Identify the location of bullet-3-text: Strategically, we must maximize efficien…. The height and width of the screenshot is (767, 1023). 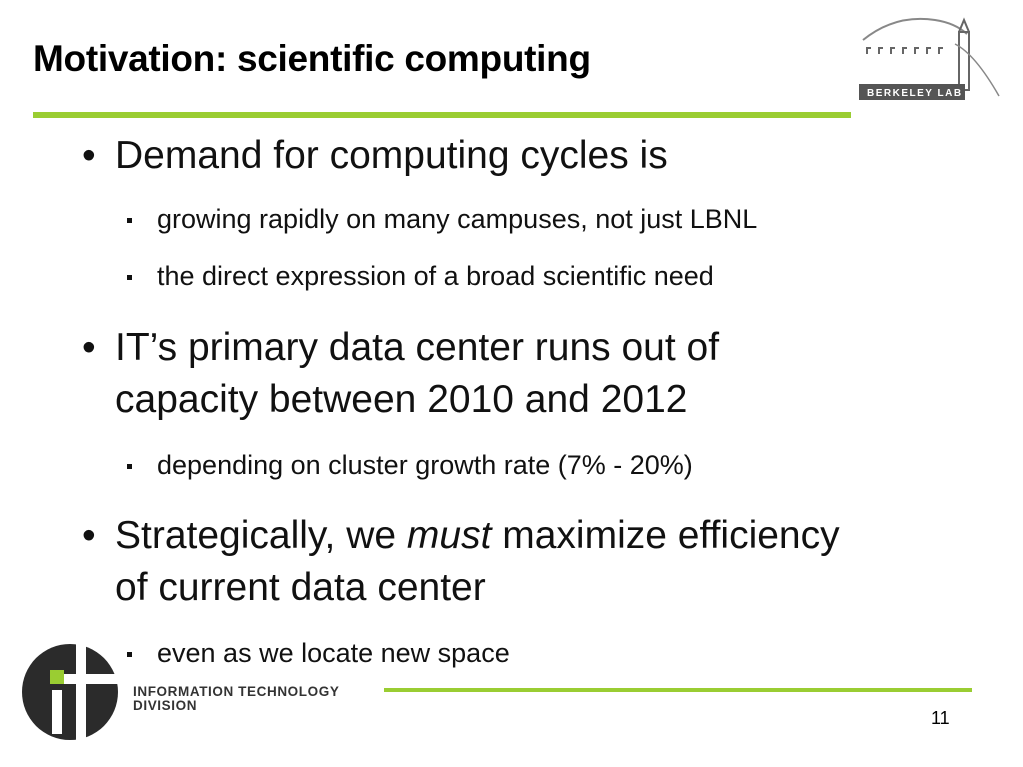
(545, 562).